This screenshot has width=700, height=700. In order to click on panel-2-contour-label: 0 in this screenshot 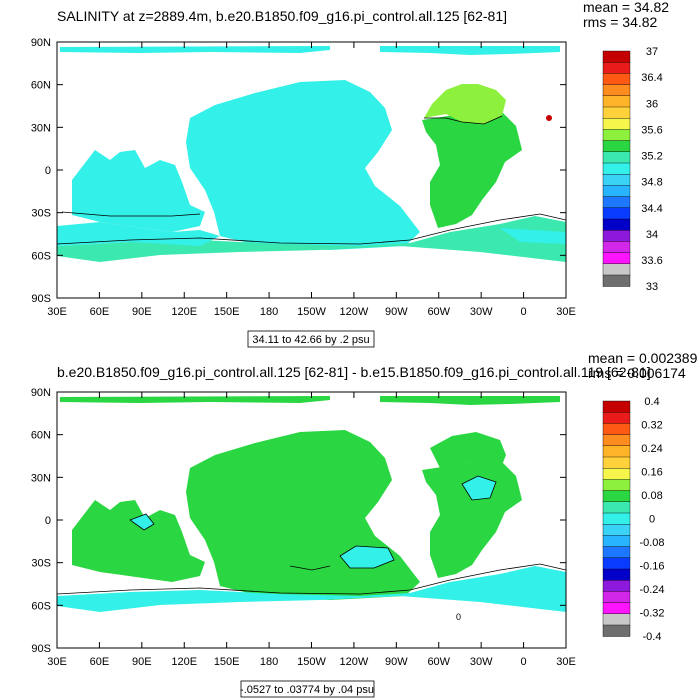, I will do `click(458, 617)`.